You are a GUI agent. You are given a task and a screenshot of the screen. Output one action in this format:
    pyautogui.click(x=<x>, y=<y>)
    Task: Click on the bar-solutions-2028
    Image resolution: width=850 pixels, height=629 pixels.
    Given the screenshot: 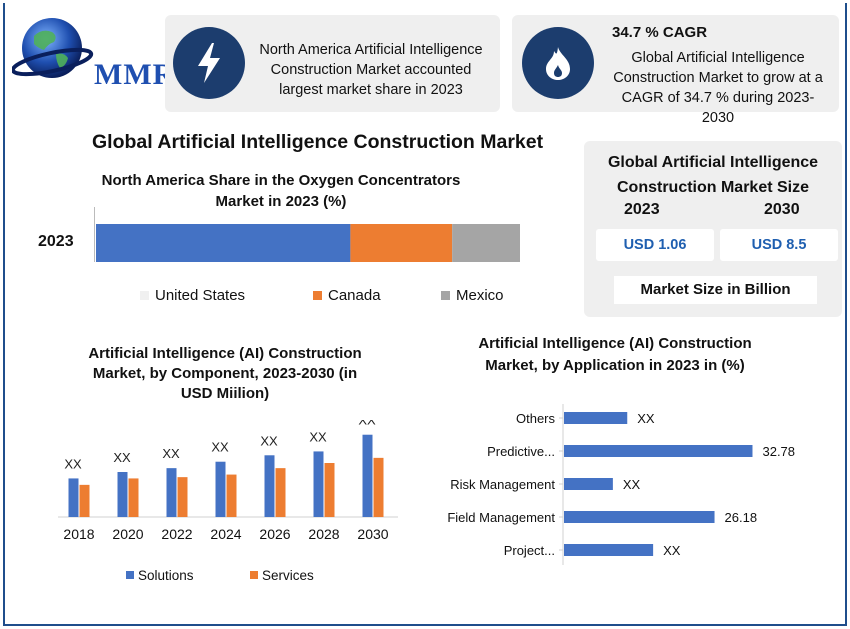 What is the action you would take?
    pyautogui.click(x=318, y=484)
    